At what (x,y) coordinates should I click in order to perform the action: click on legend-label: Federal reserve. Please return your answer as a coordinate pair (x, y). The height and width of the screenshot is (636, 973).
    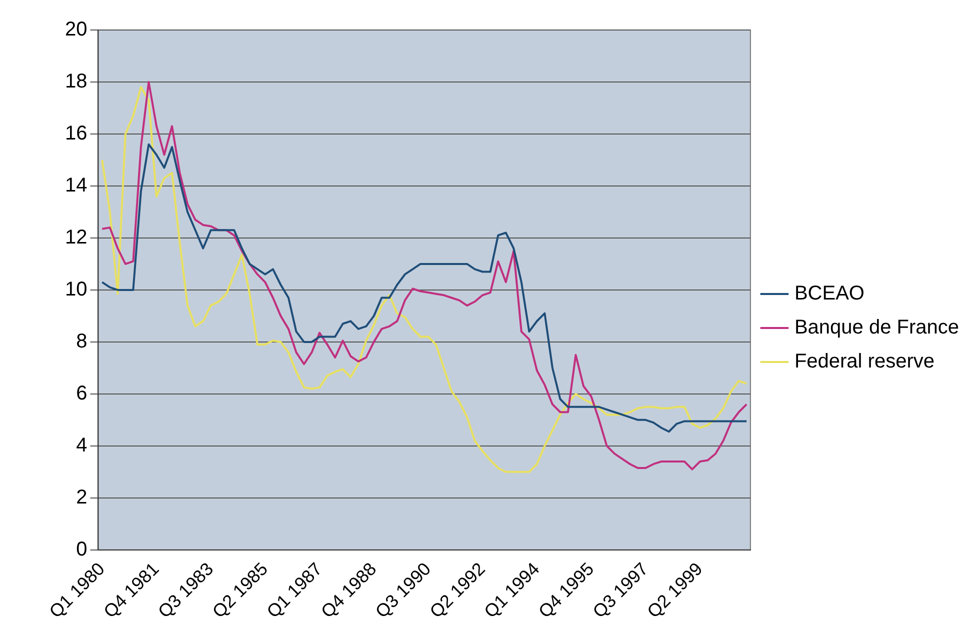
    Looking at the image, I should click on (864, 361).